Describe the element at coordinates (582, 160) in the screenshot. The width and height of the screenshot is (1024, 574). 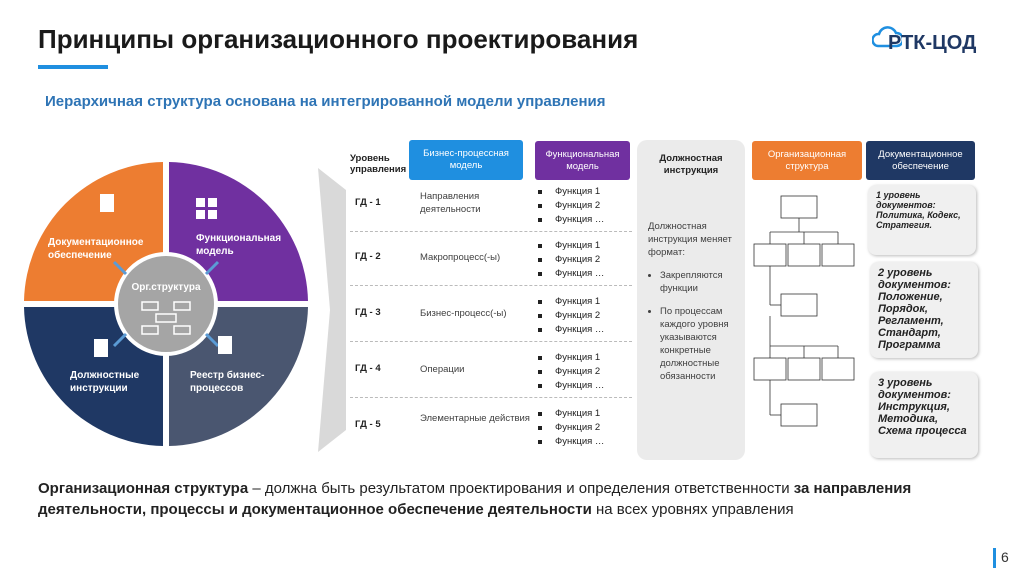
I see `column-header: Функциональная модель` at that location.